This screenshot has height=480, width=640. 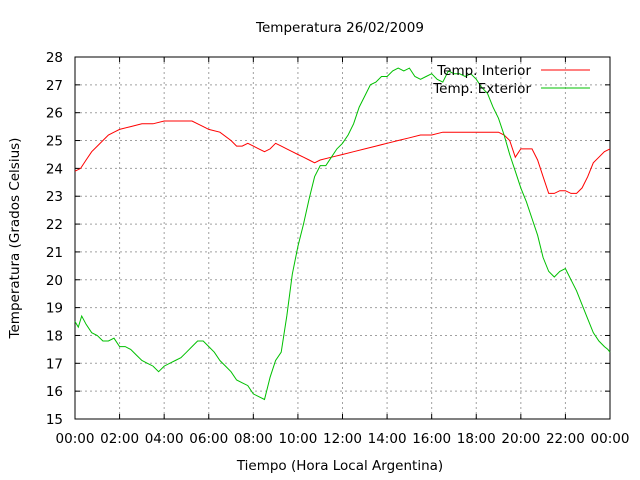 What do you see at coordinates (339, 28) in the screenshot?
I see `chart-title: Temperatura 26/02/2009` at bounding box center [339, 28].